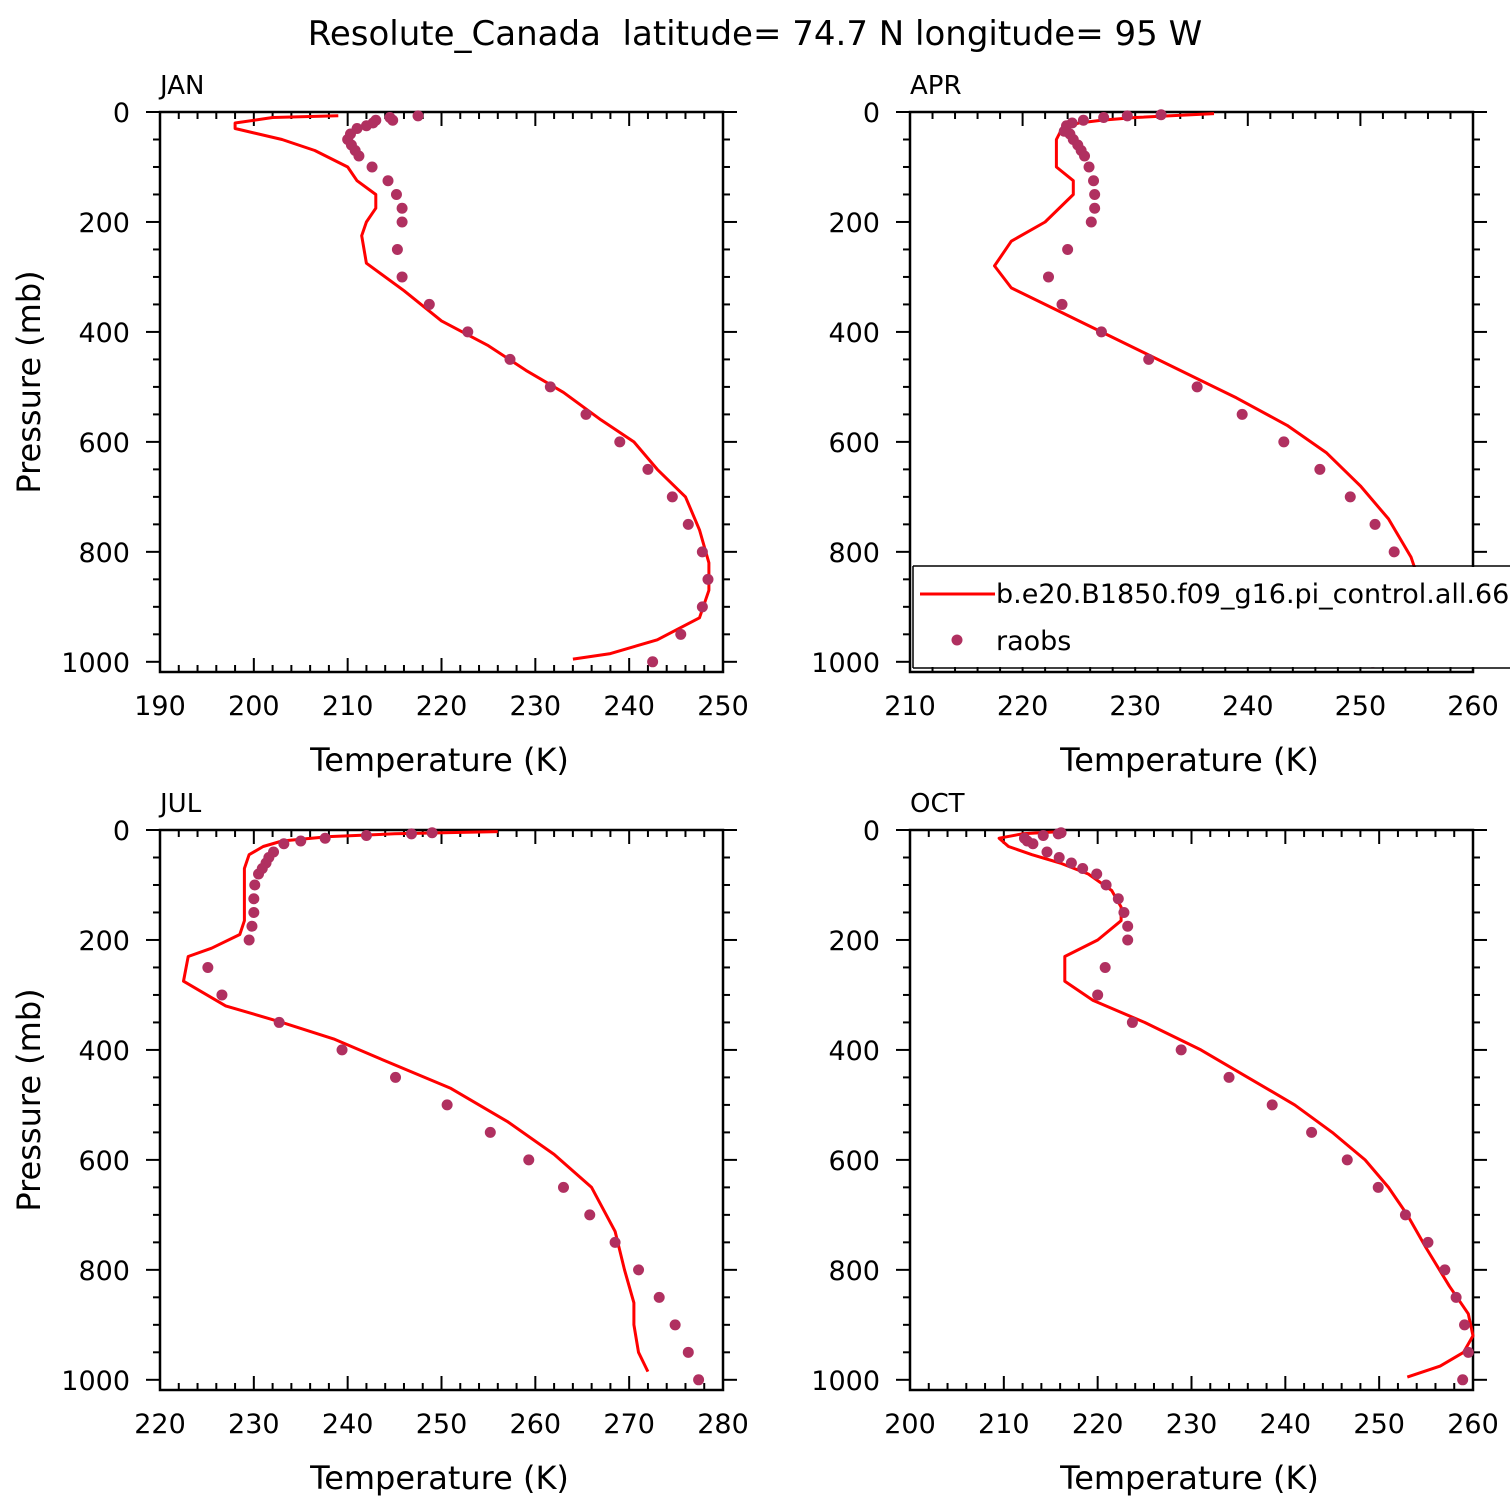 Image resolution: width=1510 pixels, height=1510 pixels. What do you see at coordinates (937, 804) in the screenshot?
I see `panel-label: OCT` at bounding box center [937, 804].